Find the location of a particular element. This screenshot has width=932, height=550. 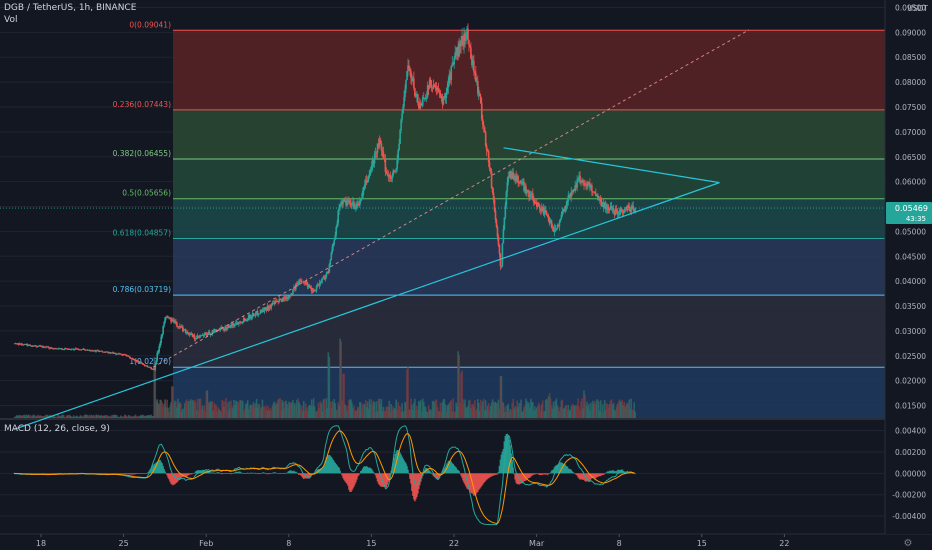

macd-tick-label: 0.00000 is located at coordinates (910, 473).